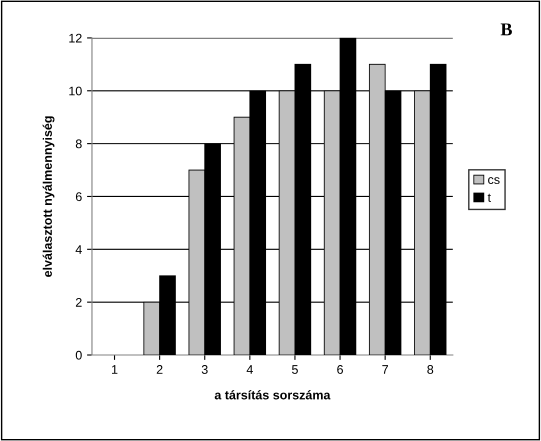 This screenshot has height=441, width=541. What do you see at coordinates (272, 395) in the screenshot?
I see `x-axis-title: a társítás sorszáma` at bounding box center [272, 395].